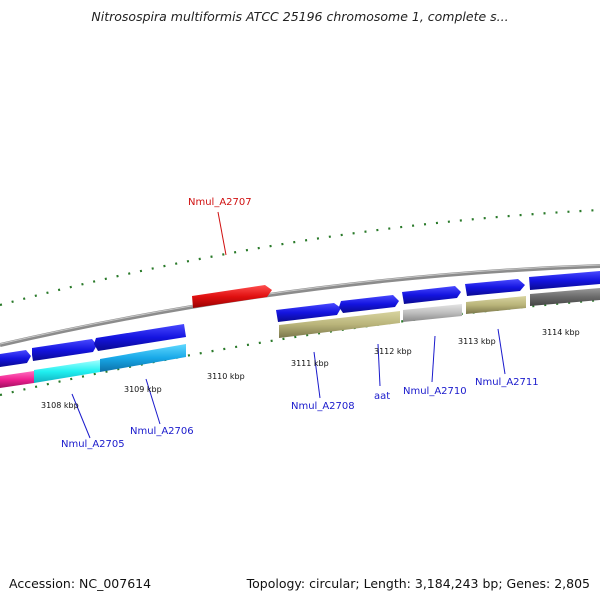 This screenshot has width=600, height=600. I want to click on gene-label-aat: aat, so click(382, 396).